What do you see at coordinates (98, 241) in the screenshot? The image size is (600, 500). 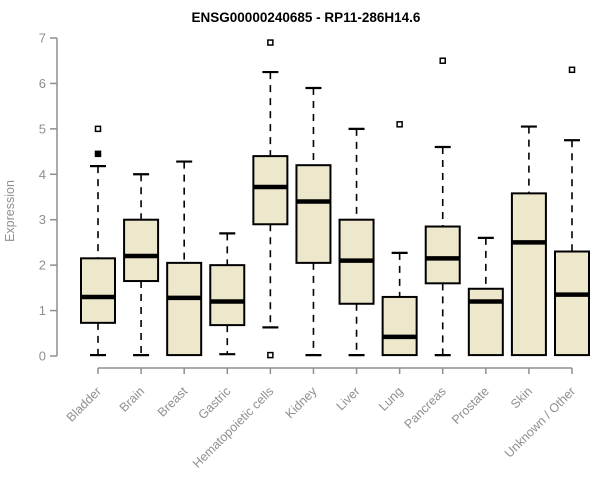 I see `boxplot-group-bladder` at bounding box center [98, 241].